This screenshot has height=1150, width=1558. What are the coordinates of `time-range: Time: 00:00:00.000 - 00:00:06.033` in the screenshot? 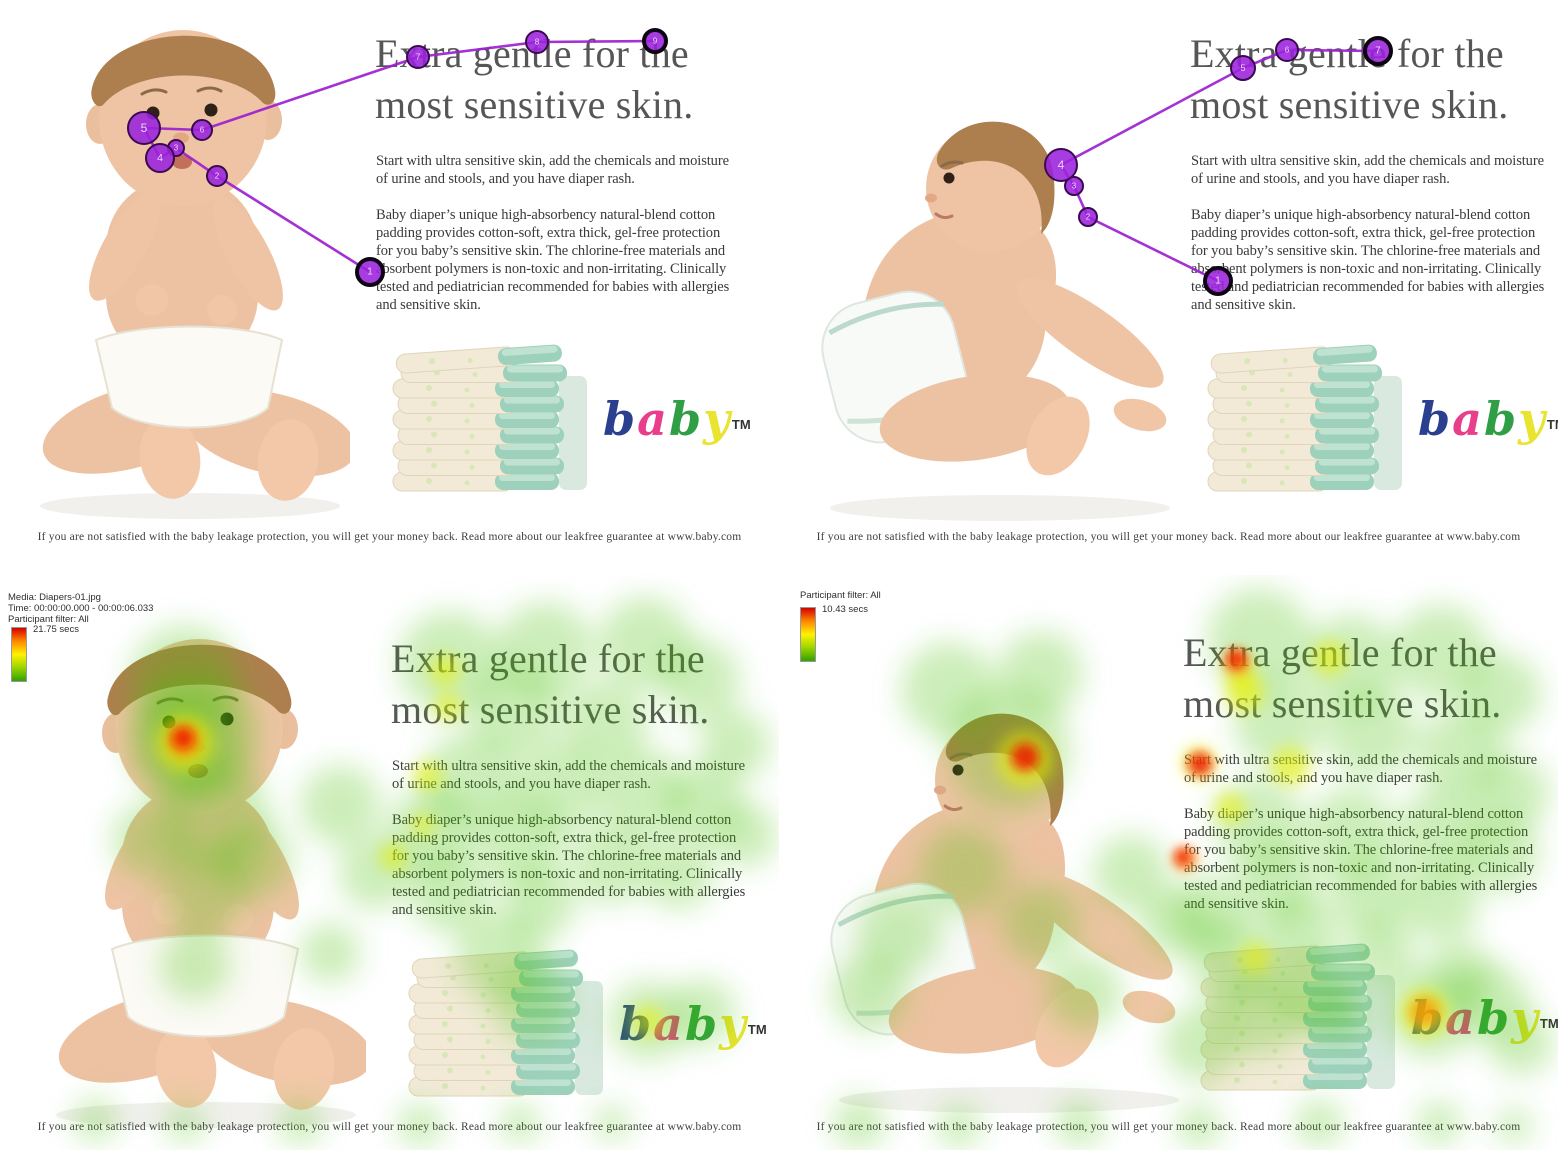 It's located at (81, 608).